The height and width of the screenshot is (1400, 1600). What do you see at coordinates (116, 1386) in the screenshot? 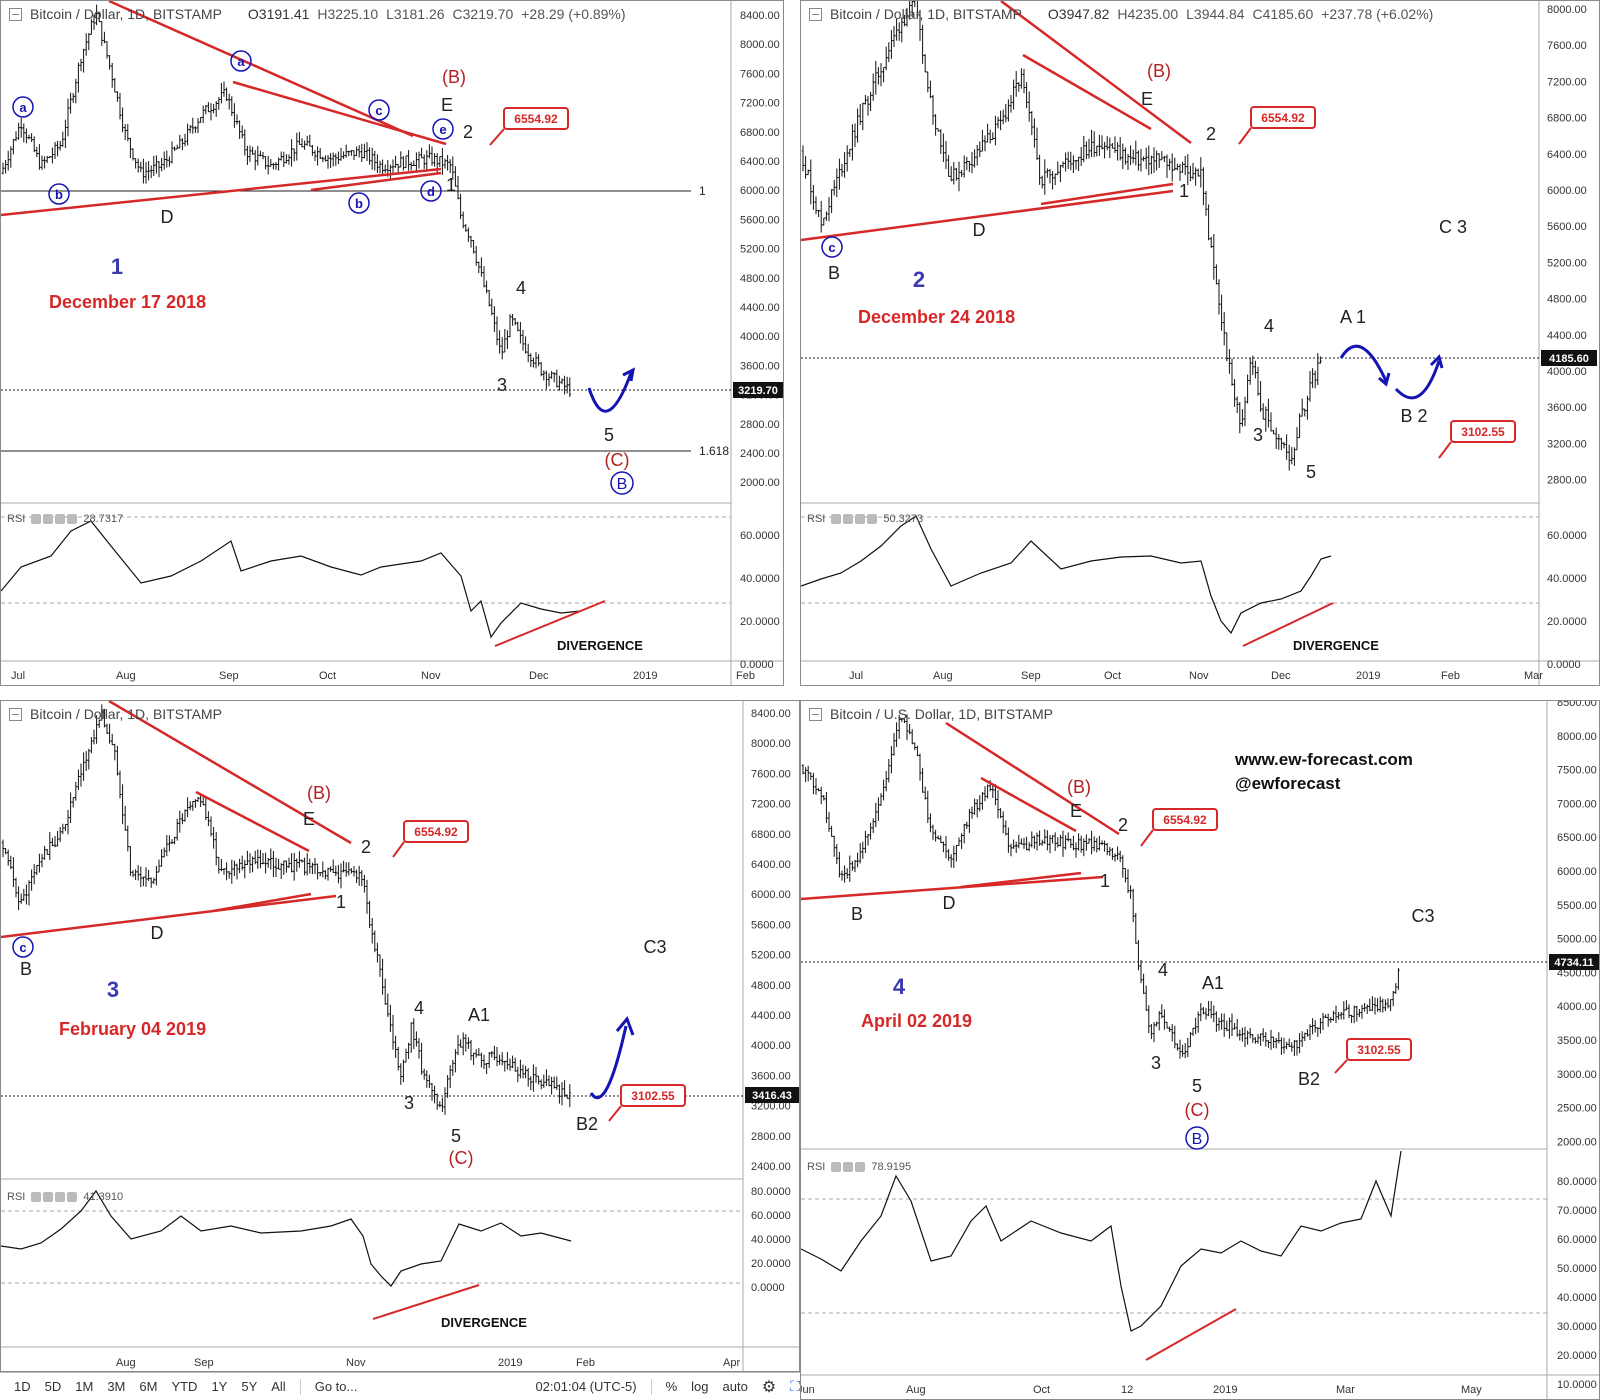
I see `range-3m: 3M` at bounding box center [116, 1386].